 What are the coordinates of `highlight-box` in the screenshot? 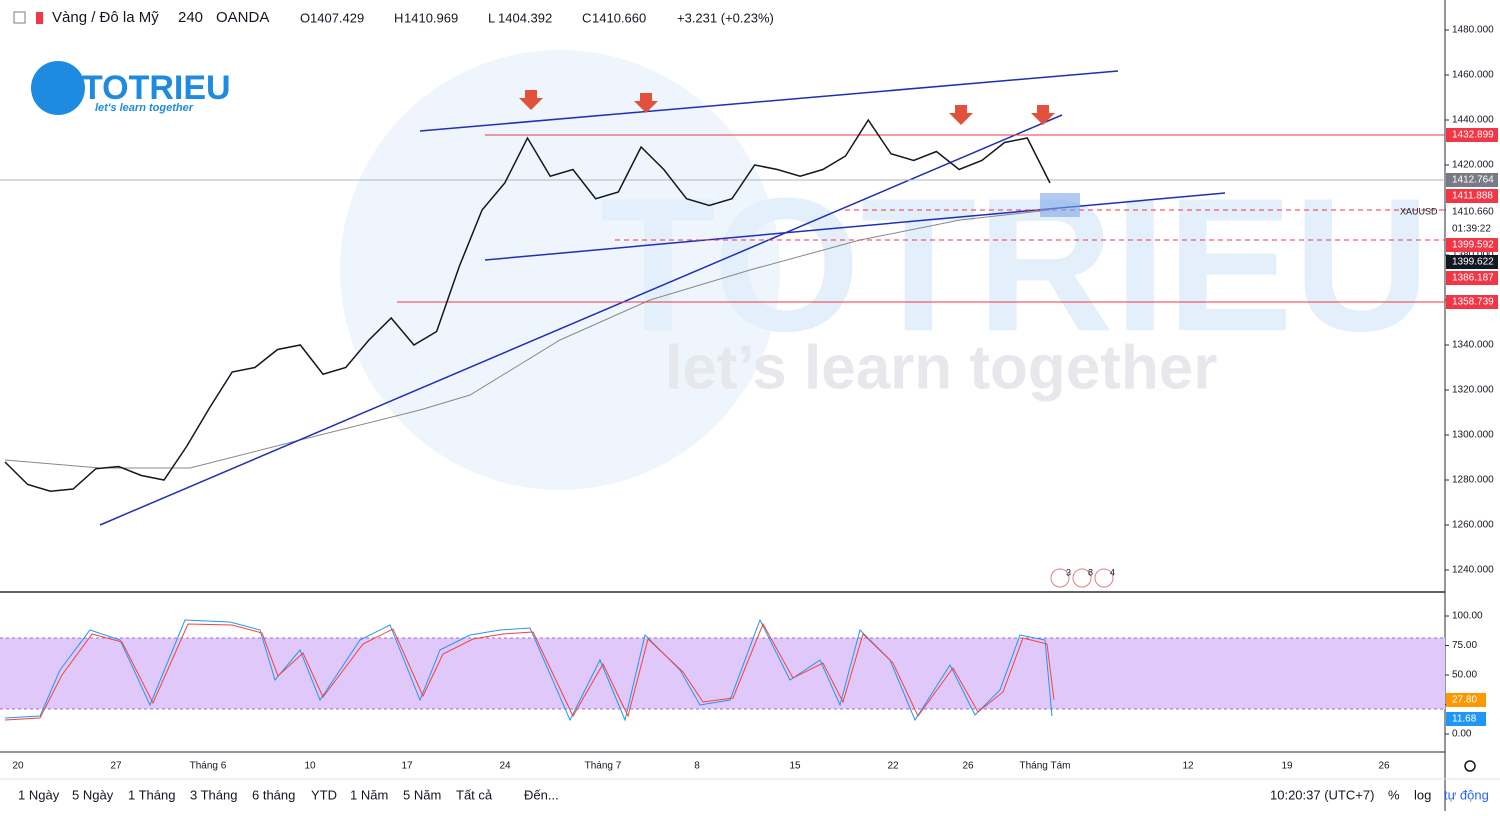 It's located at (1060, 205).